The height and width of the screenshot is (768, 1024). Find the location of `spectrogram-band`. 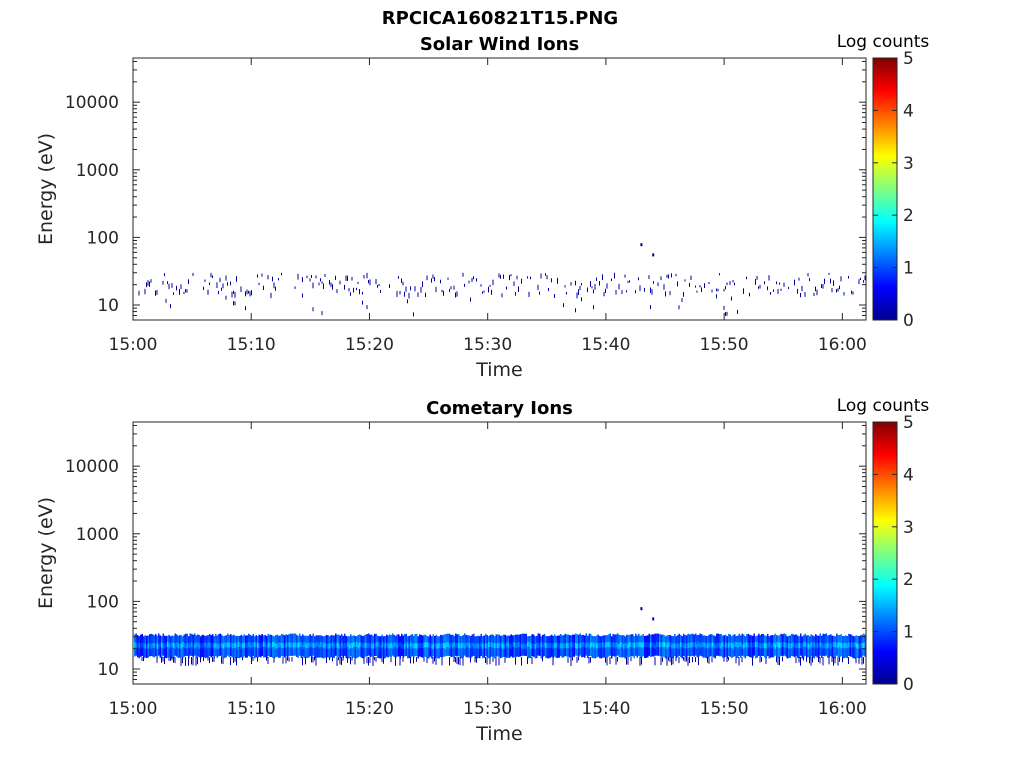

spectrogram-band is located at coordinates (502, 294).